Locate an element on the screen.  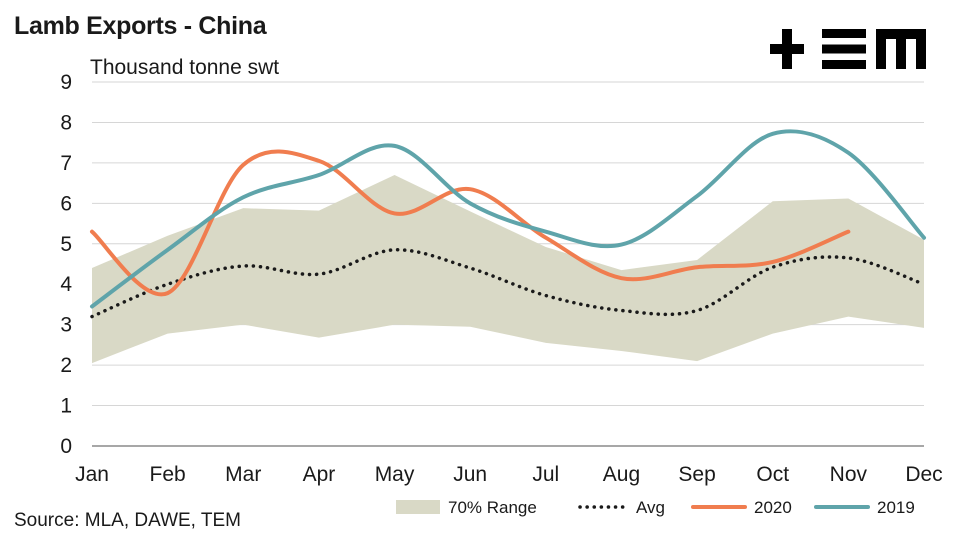
x-tick-label: Sep is located at coordinates (696, 474).